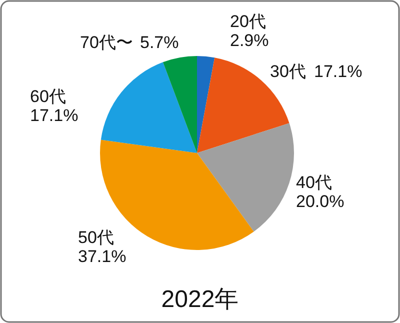 The height and width of the screenshot is (323, 400). Describe the element at coordinates (320, 201) in the screenshot. I see `data-label: 20.0%` at that location.